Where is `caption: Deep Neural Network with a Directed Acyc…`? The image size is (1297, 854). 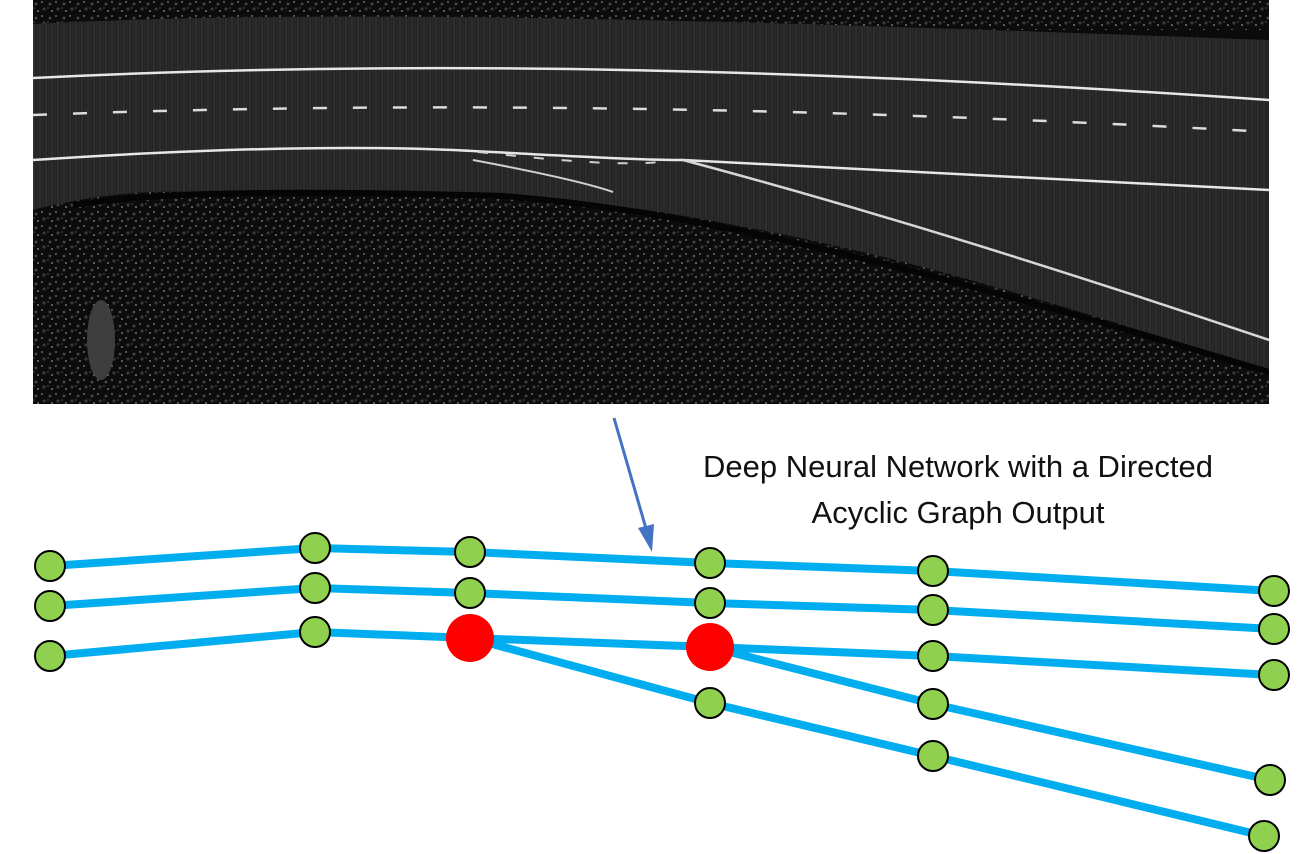
caption: Deep Neural Network with a Directed Acyc… is located at coordinates (957, 490).